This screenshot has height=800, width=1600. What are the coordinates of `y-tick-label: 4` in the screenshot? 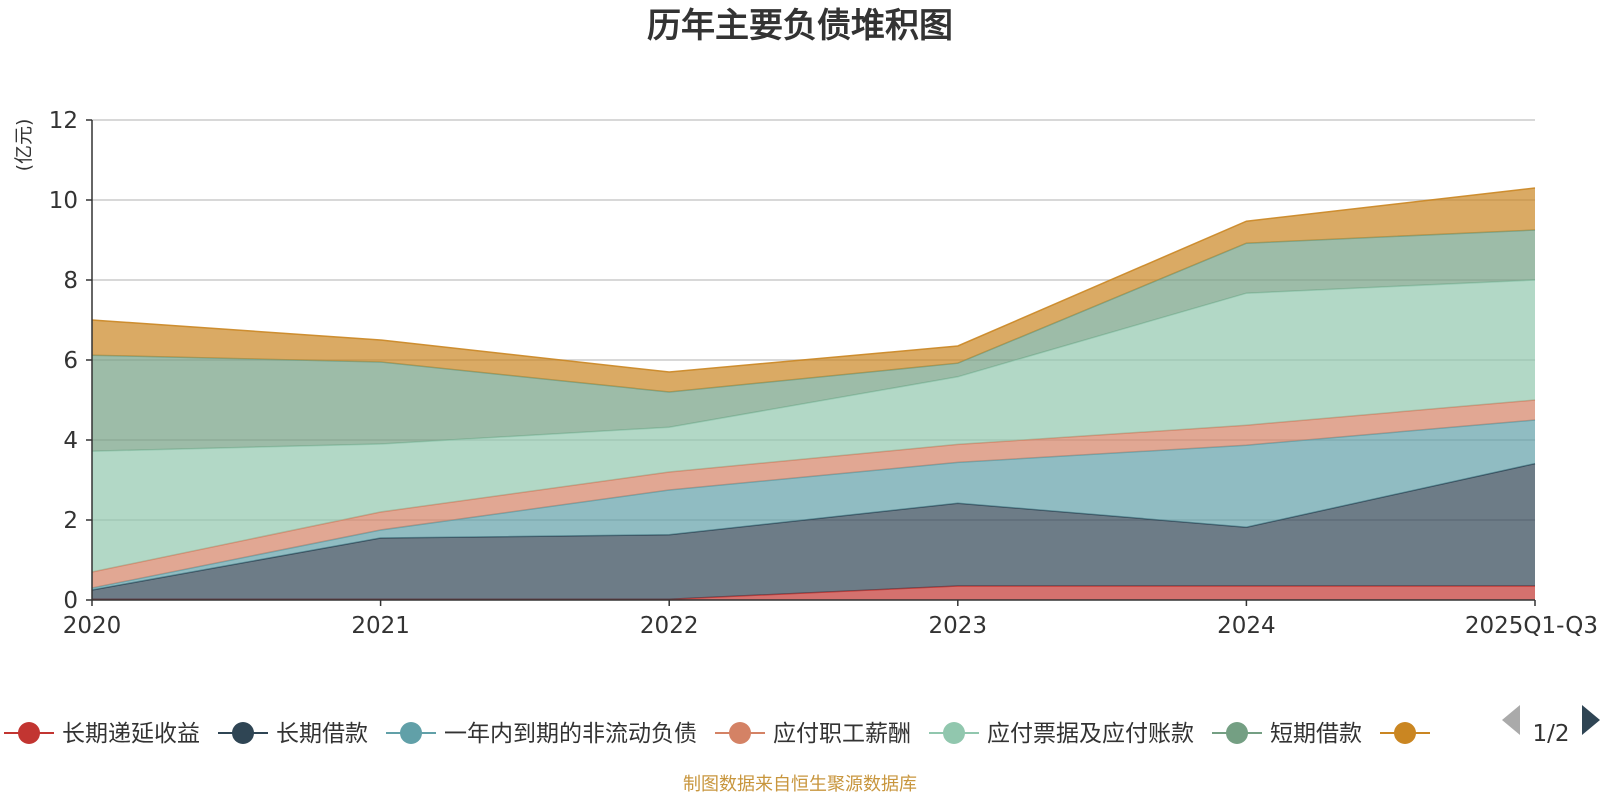 It's located at (70, 441).